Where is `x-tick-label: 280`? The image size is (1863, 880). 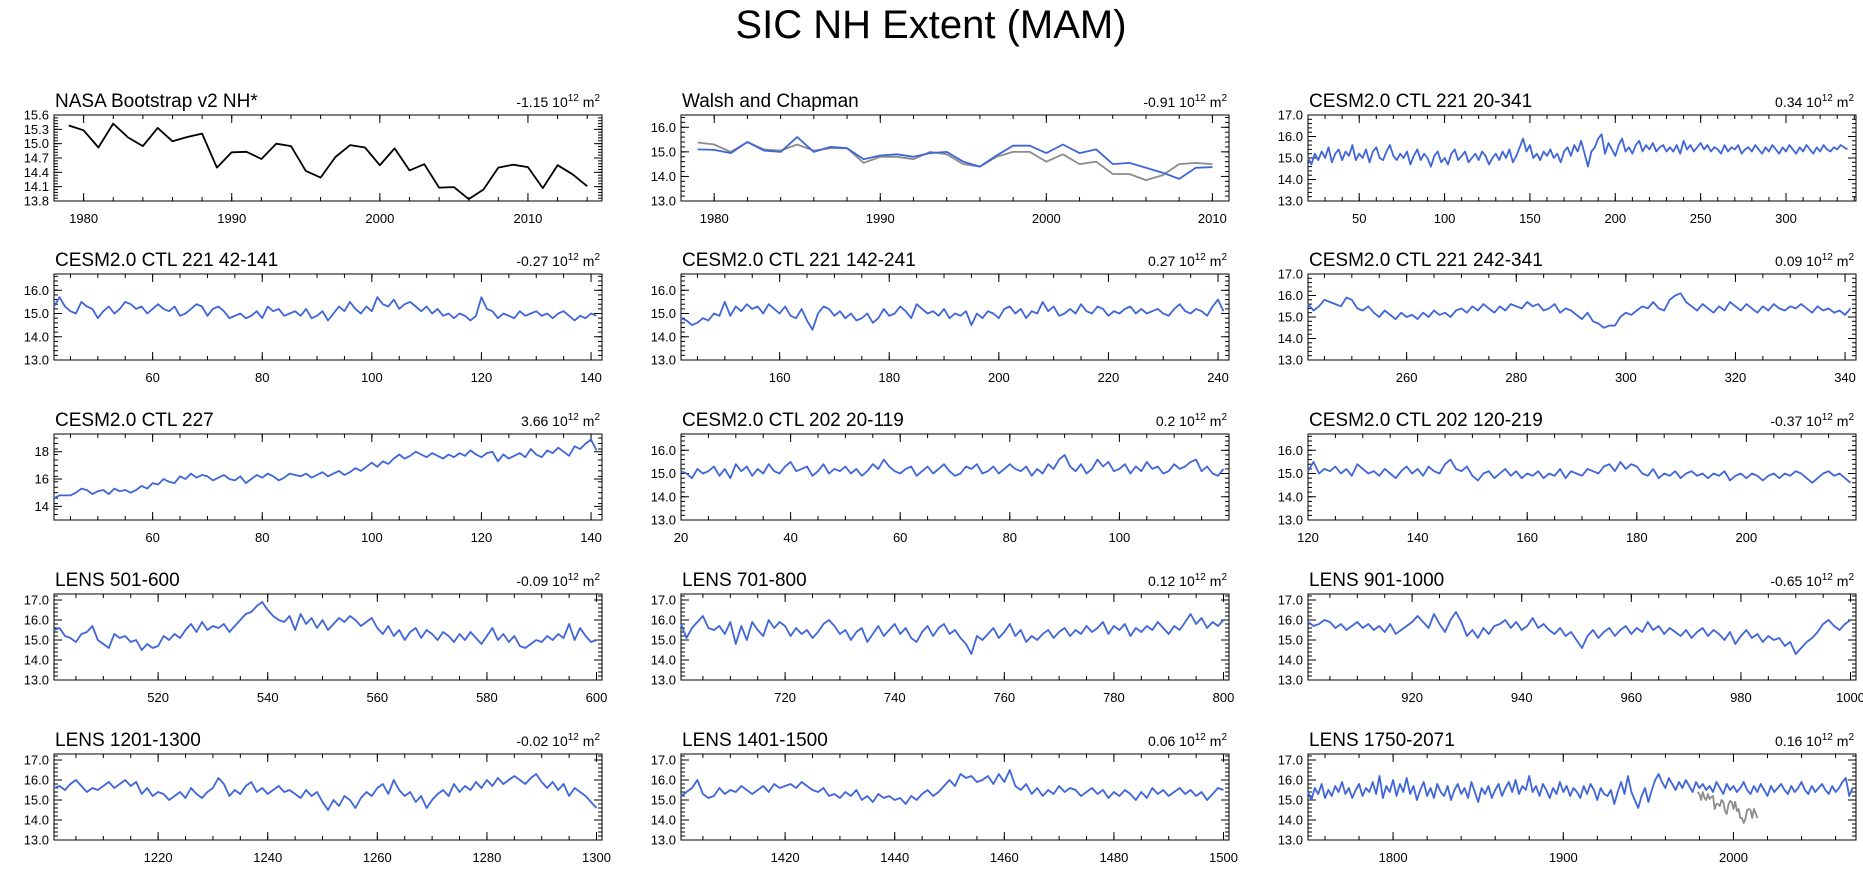 x-tick-label: 280 is located at coordinates (1516, 377).